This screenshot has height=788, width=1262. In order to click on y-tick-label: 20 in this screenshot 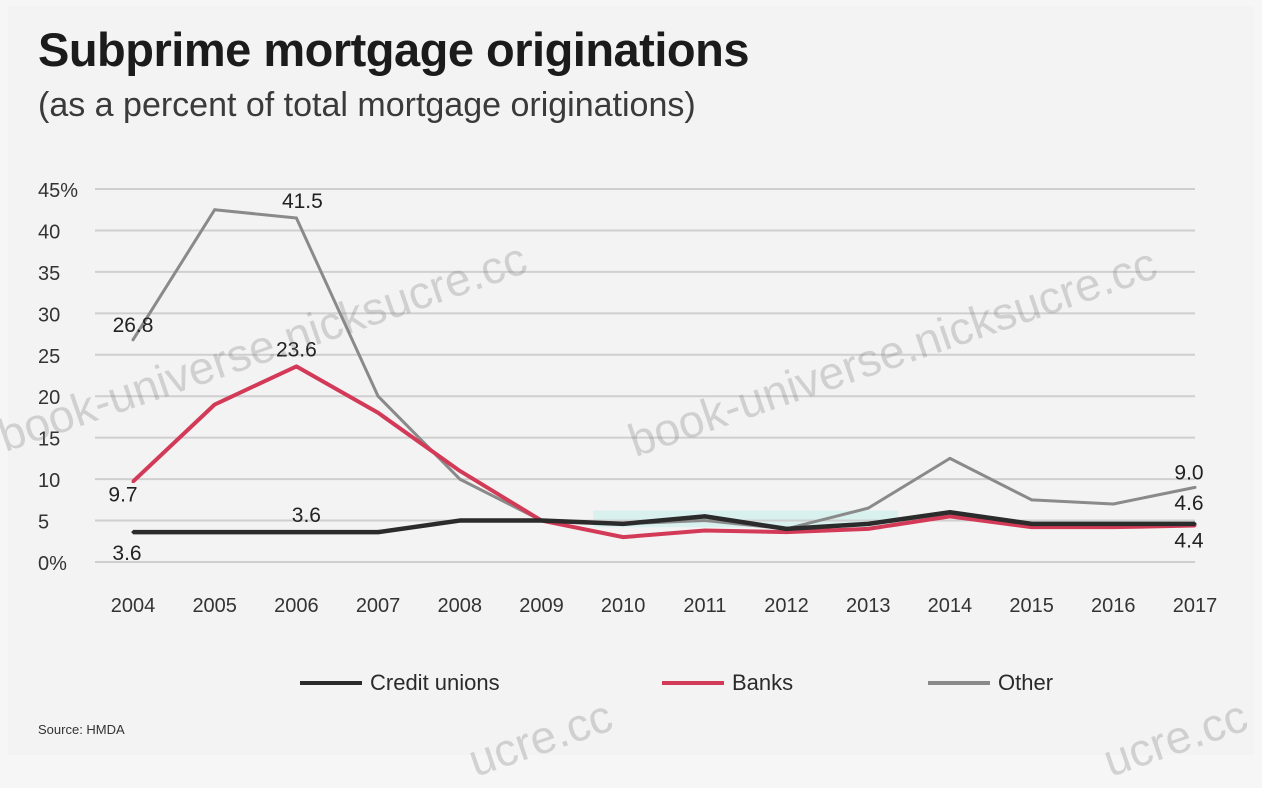, I will do `click(49, 398)`.